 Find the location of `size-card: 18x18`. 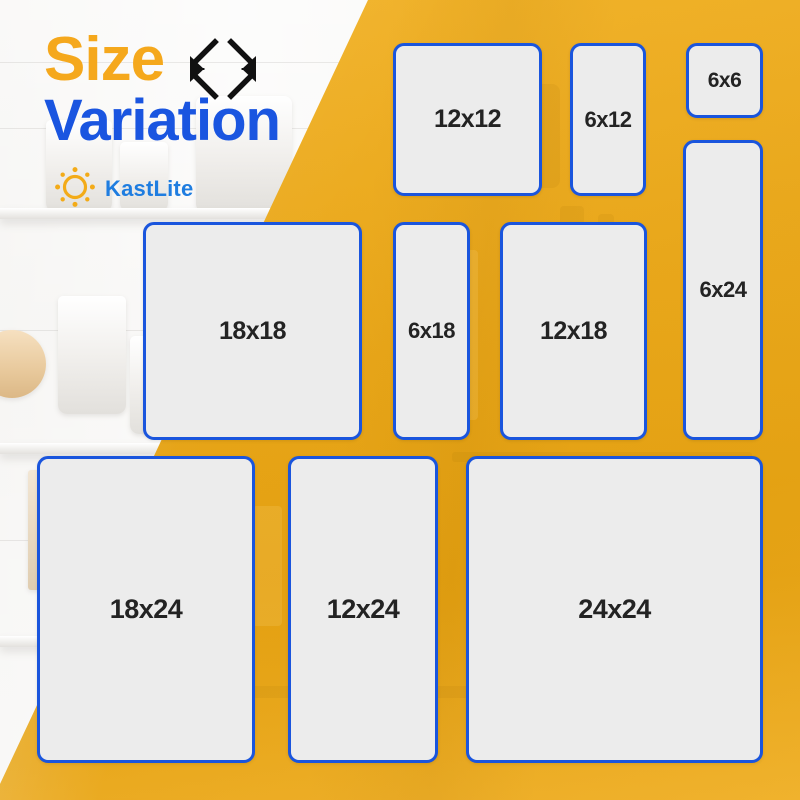

size-card: 18x18 is located at coordinates (252, 331).